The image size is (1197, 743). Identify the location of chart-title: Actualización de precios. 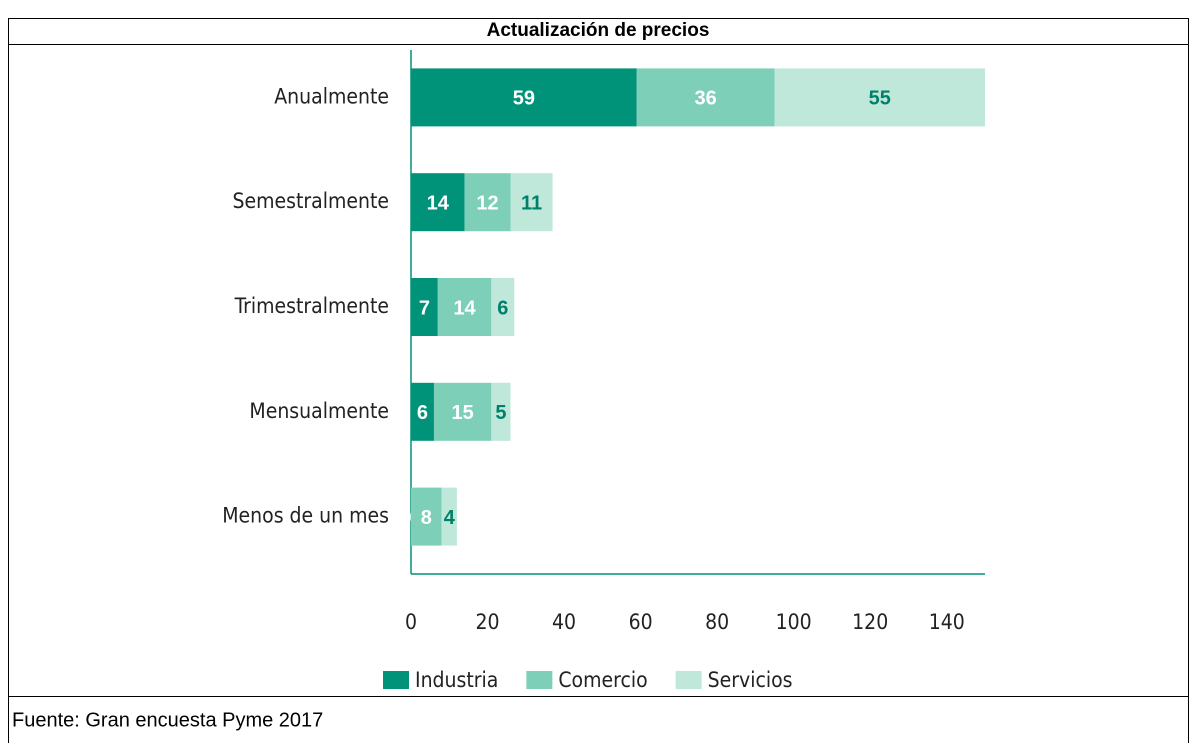
(598, 30).